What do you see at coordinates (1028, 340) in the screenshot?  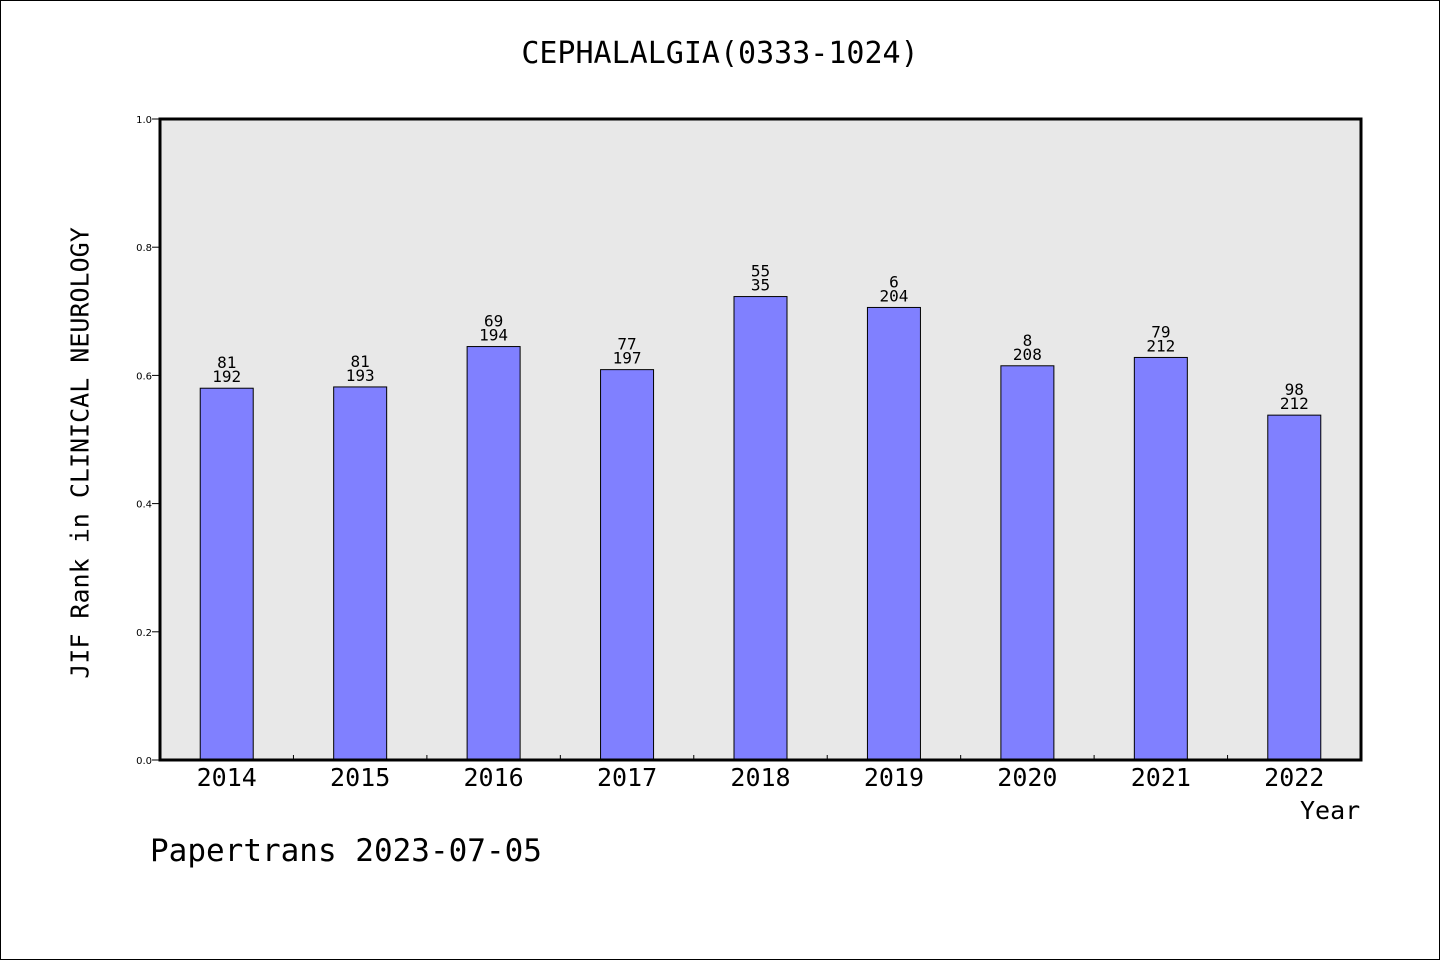 I see `bar-rank-label: 8` at bounding box center [1028, 340].